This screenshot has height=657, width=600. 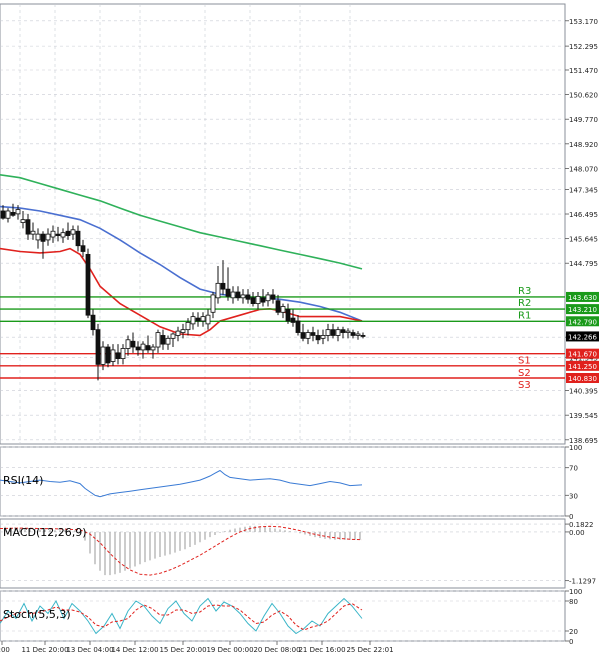 I want to click on stoch-axis-tick-label: 0, so click(x=571, y=642).